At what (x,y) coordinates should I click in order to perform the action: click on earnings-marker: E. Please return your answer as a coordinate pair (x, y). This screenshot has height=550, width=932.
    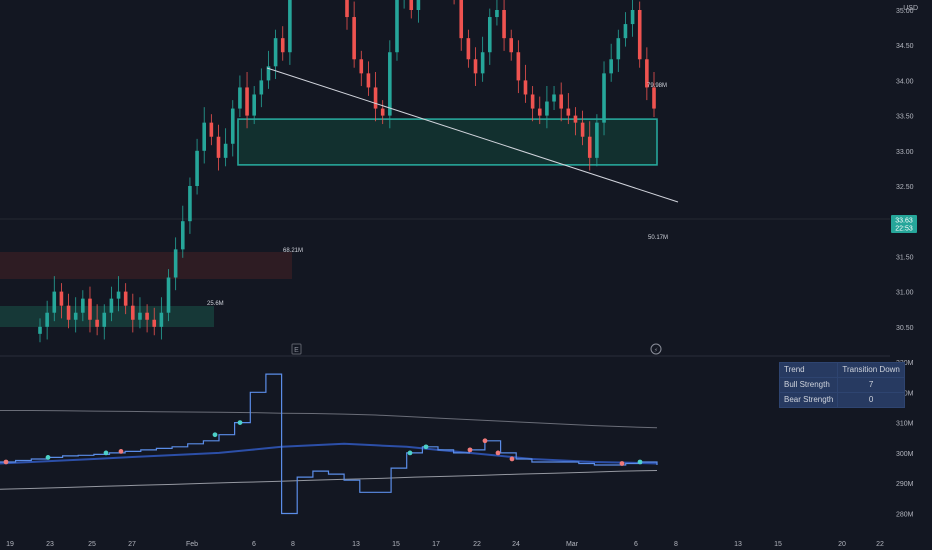
    Looking at the image, I should click on (296, 350).